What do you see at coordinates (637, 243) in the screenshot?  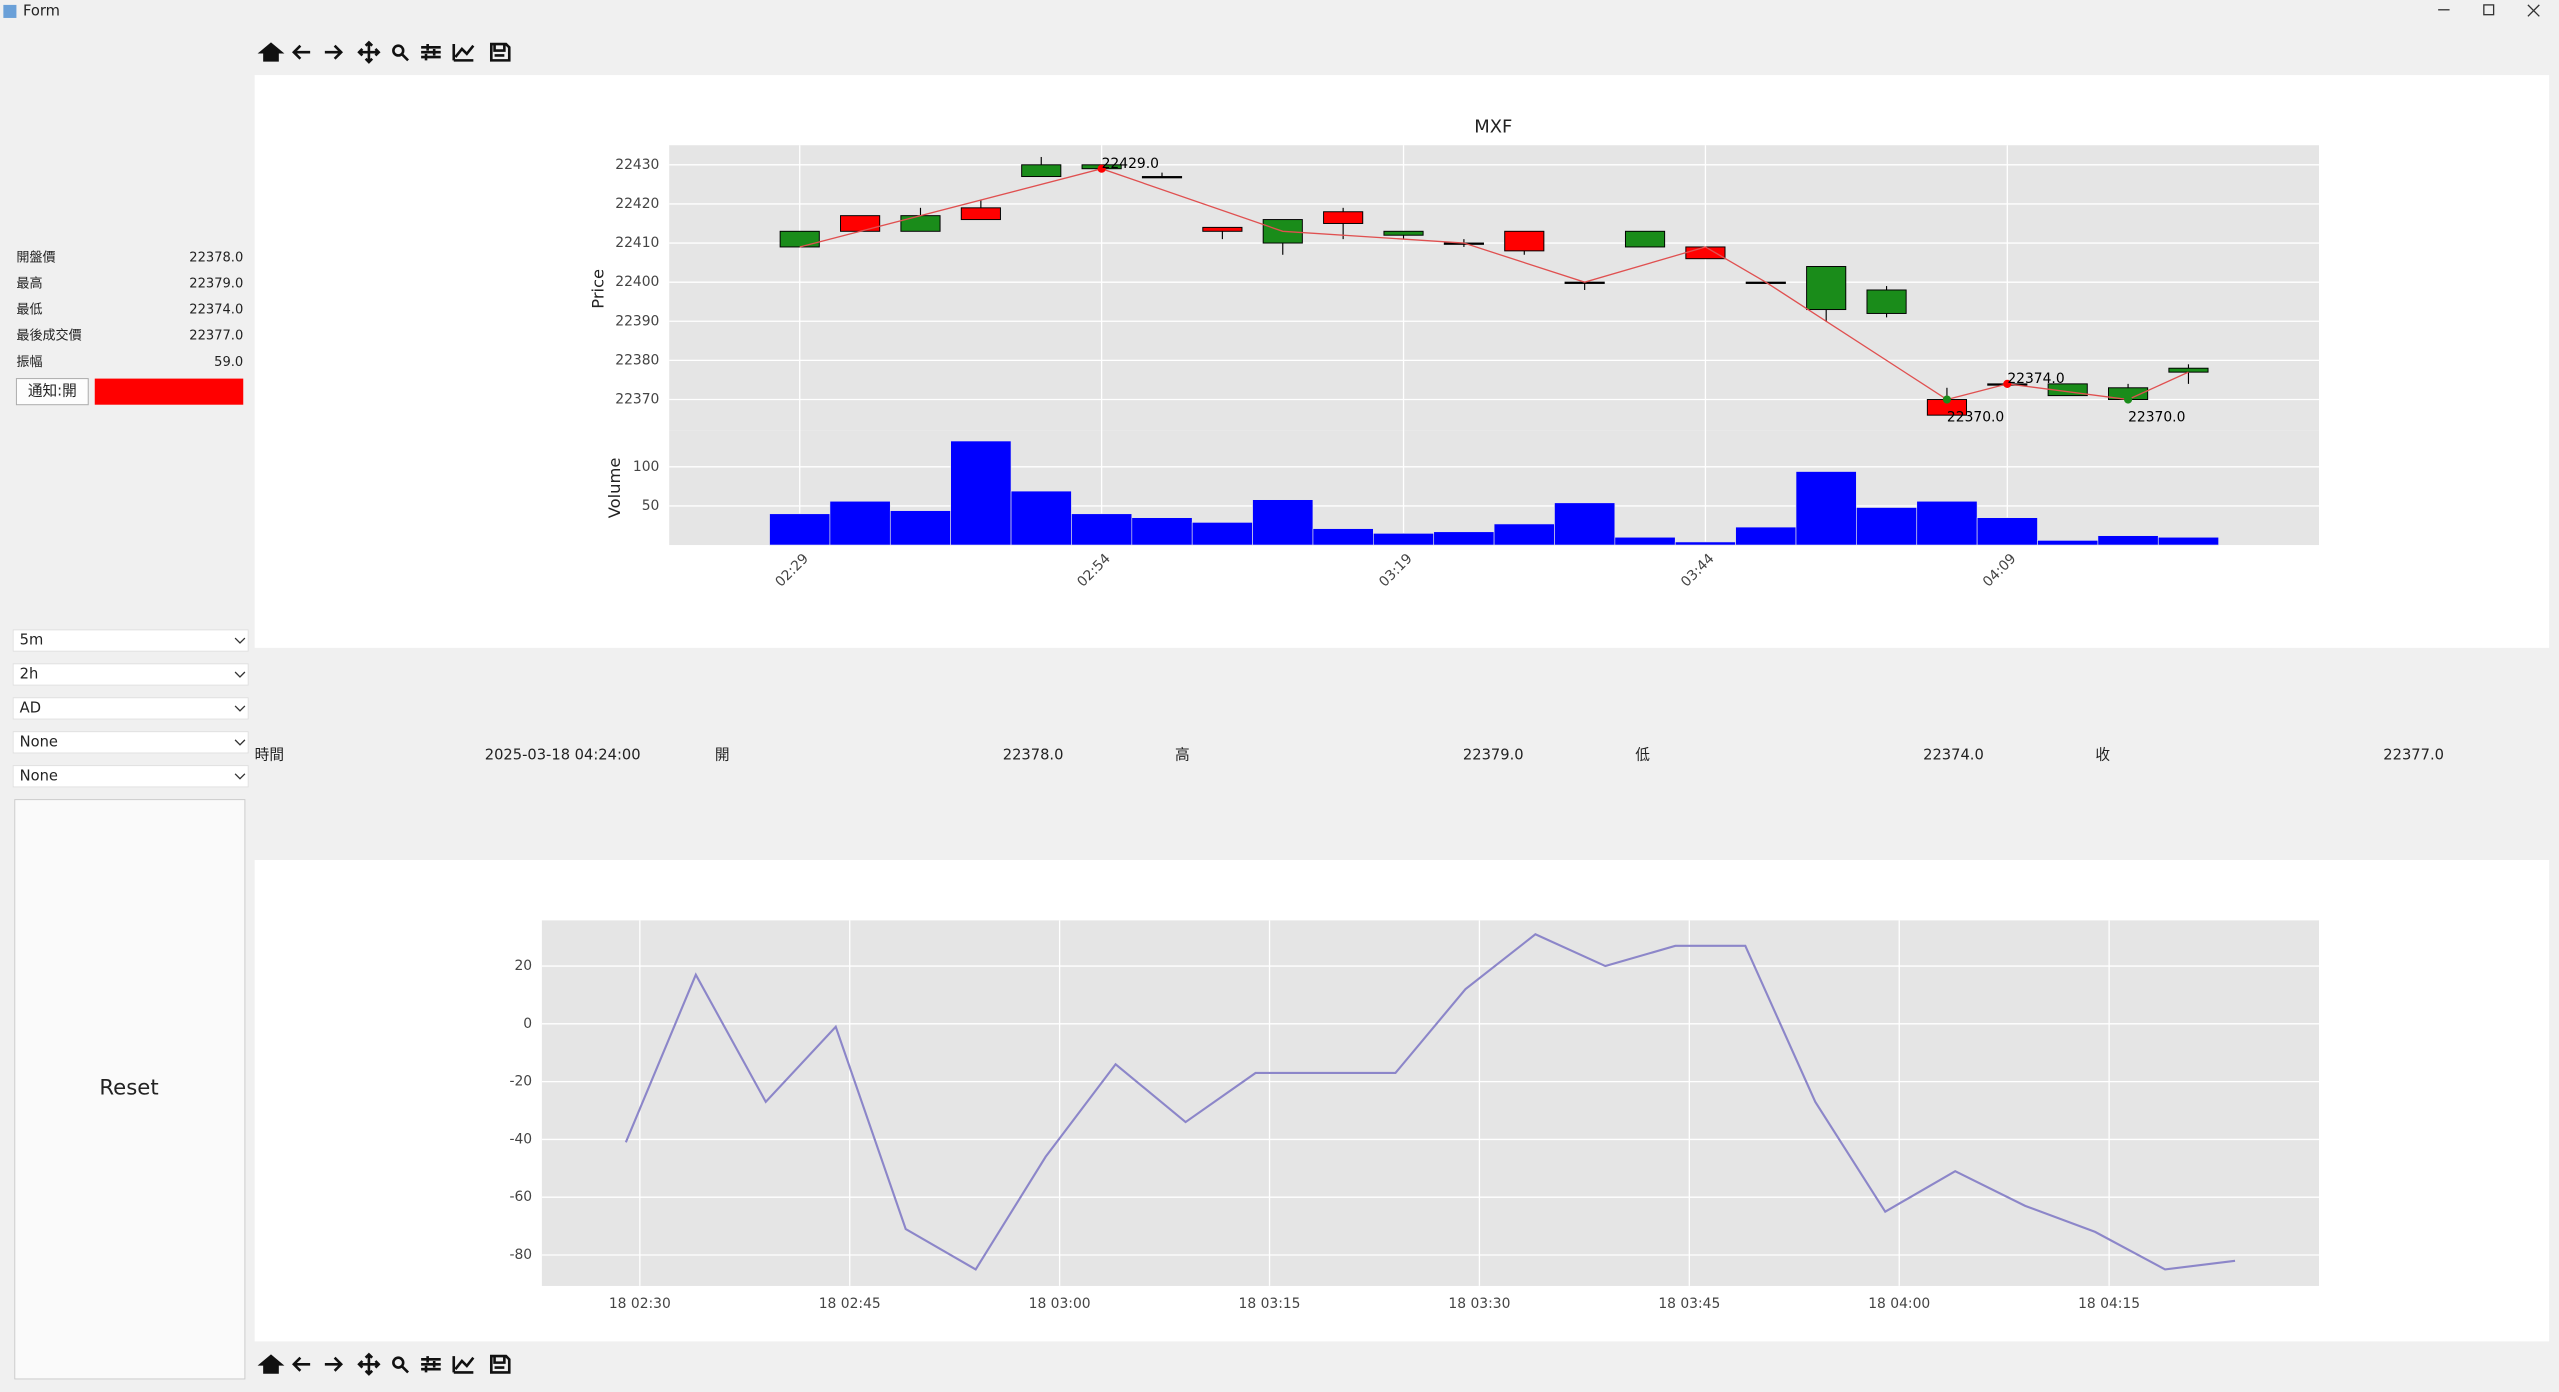 I see `y-tick-label: 22410` at bounding box center [637, 243].